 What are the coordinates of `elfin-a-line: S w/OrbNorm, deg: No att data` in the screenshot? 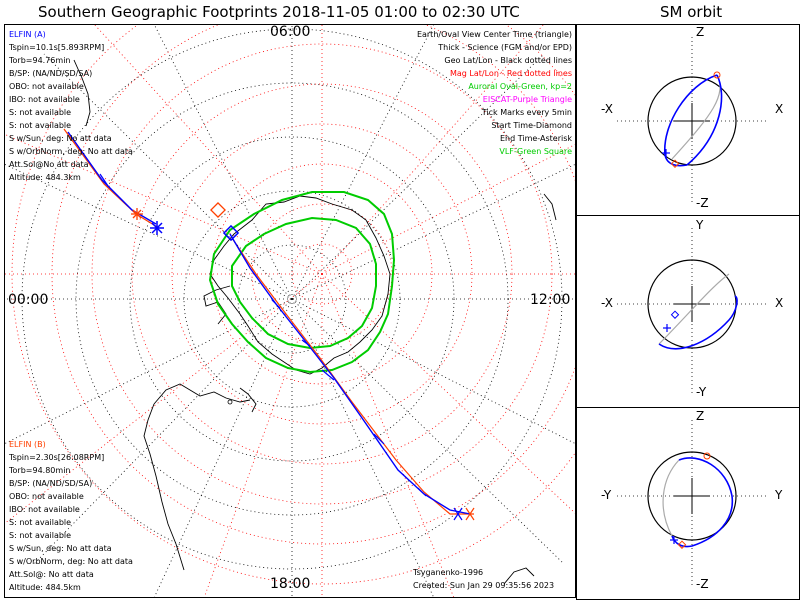 It's located at (71, 151).